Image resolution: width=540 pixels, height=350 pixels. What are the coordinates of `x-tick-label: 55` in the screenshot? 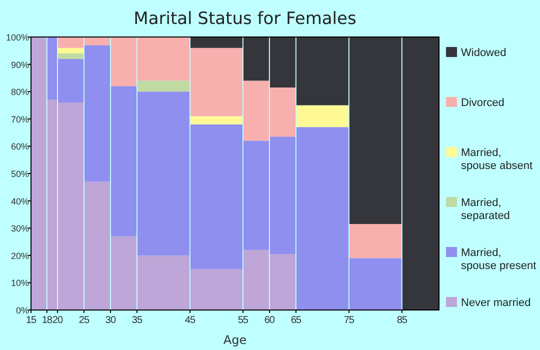 It's located at (243, 320).